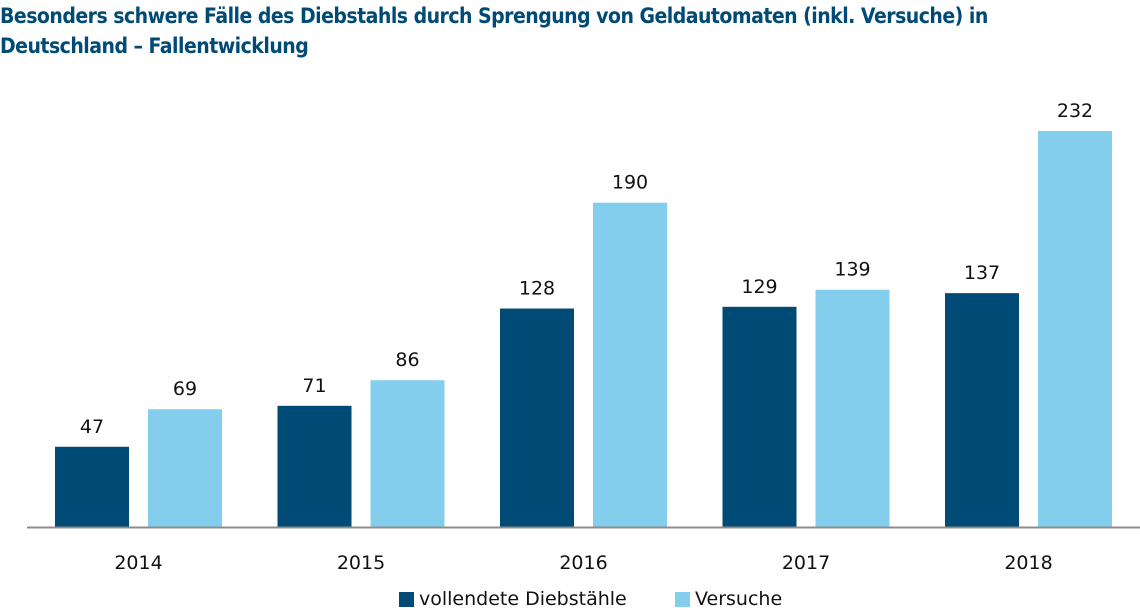  Describe the element at coordinates (682, 599) in the screenshot. I see `legend-swatch-versuche` at that location.